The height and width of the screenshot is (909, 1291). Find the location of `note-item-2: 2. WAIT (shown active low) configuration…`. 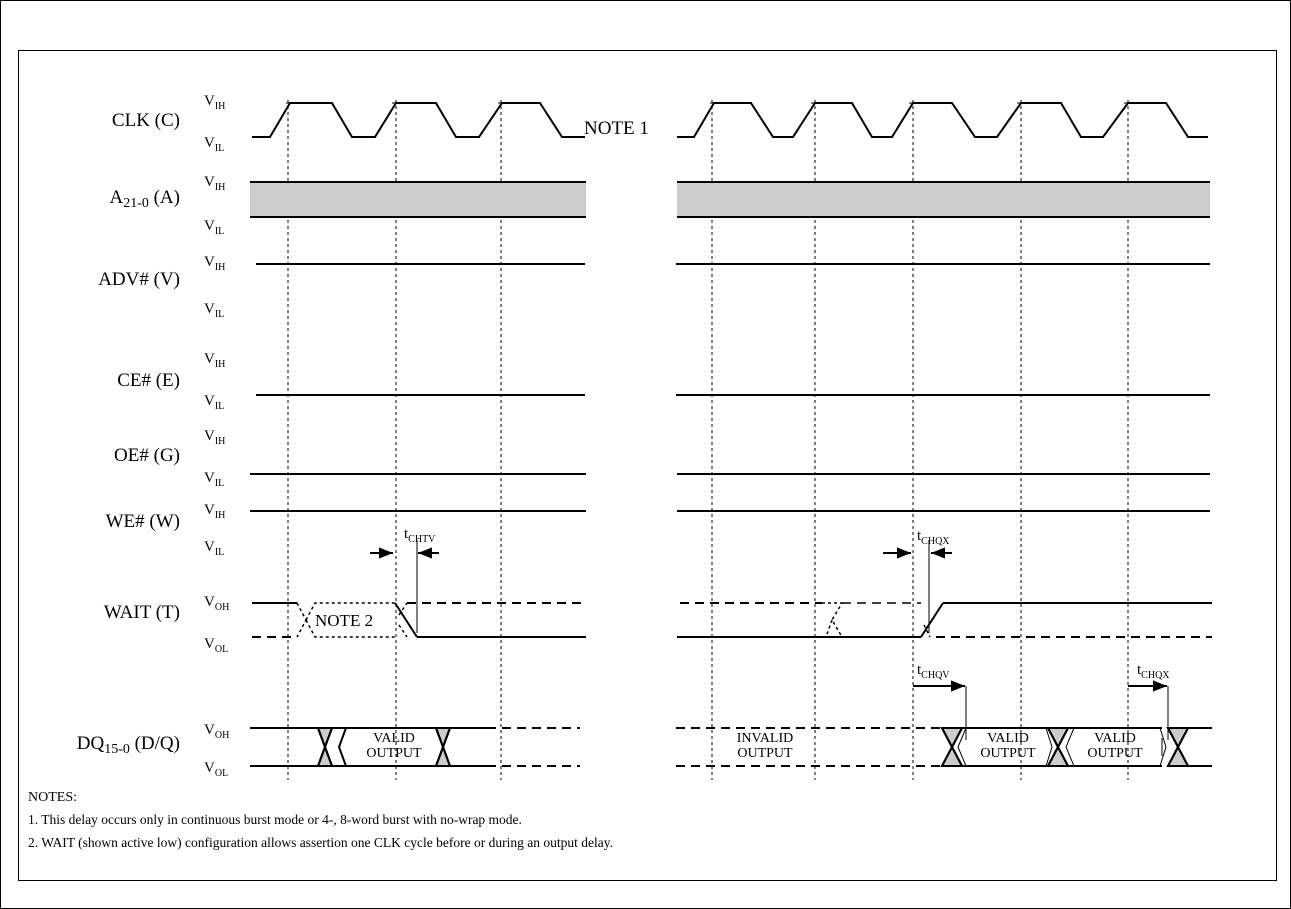

note-item-2: 2. WAIT (shown active low) configuration… is located at coordinates (320, 842).